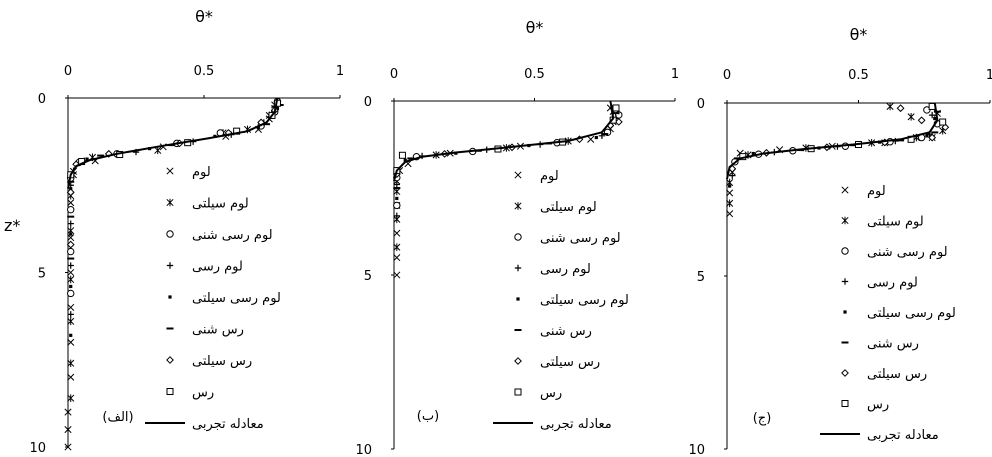 This screenshot has width=992, height=457. I want to click on series-line, so click(504, 141).